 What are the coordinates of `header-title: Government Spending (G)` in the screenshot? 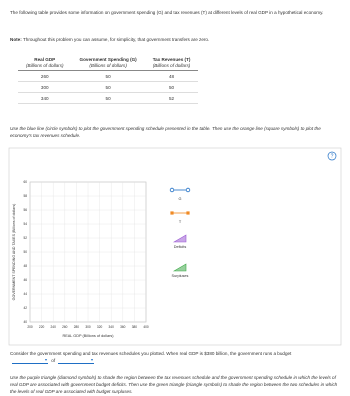 It's located at (108, 59).